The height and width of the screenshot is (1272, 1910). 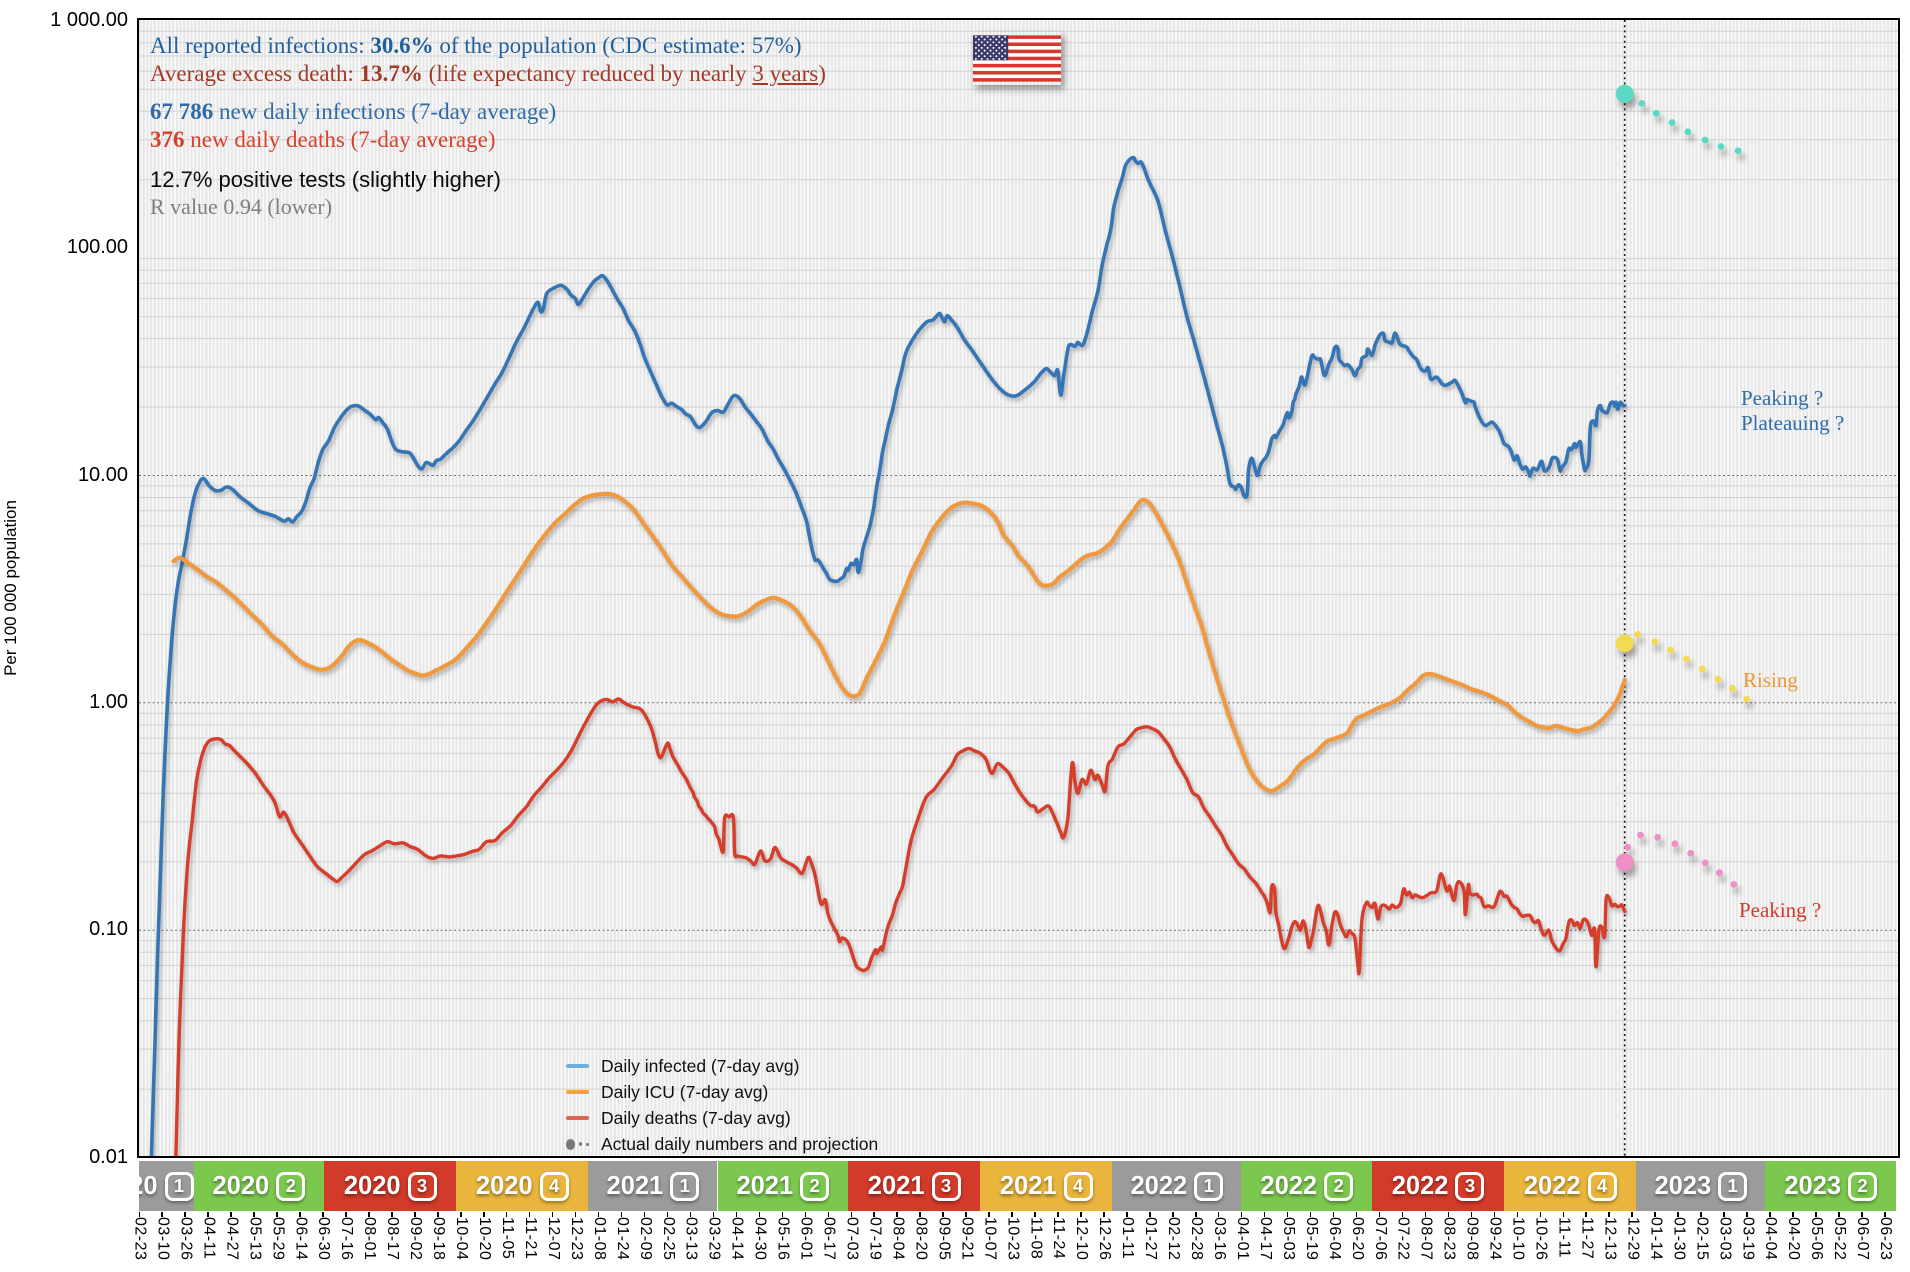 What do you see at coordinates (1081, 1236) in the screenshot?
I see `x-tick-label: 12-10` at bounding box center [1081, 1236].